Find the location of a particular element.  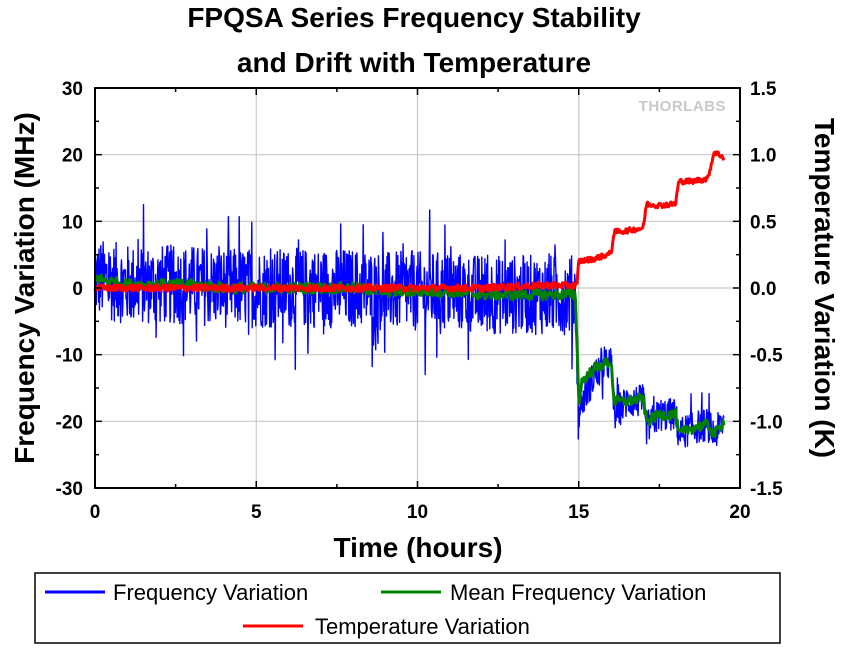

legend-label-frequency: Frequency Variation is located at coordinates (210, 592).